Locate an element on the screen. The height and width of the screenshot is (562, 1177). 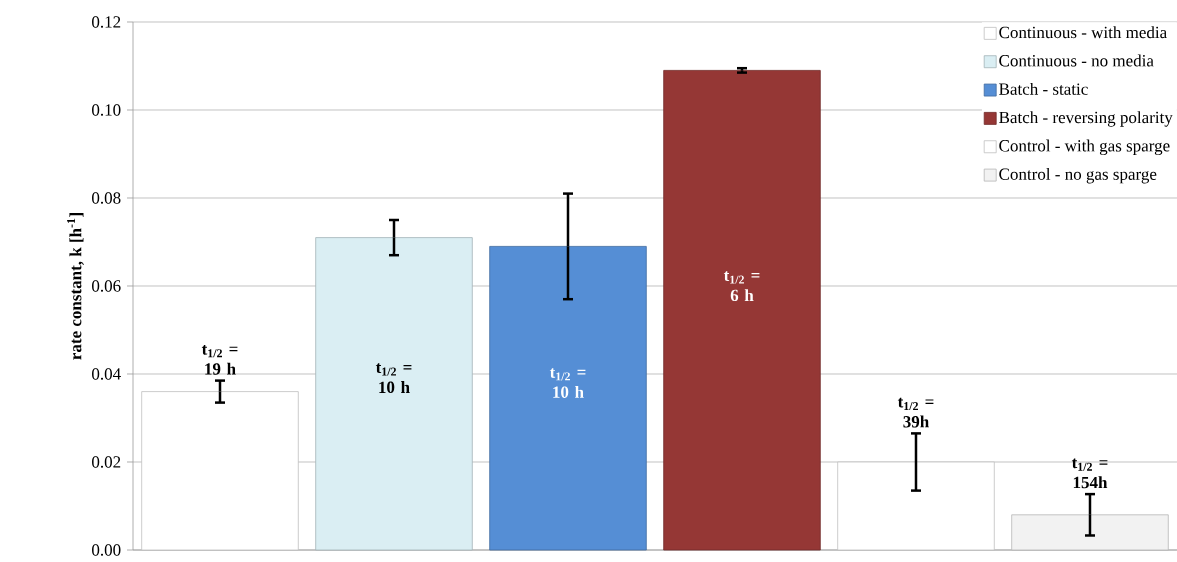
y-tick-label: 0.06 is located at coordinates (106, 286).